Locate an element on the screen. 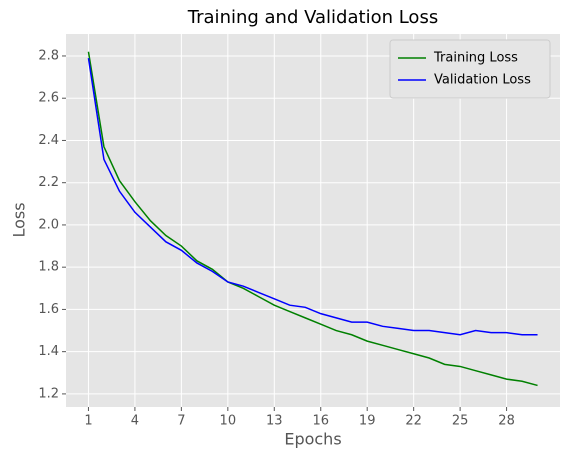  x-tick-label: 28 is located at coordinates (506, 421).